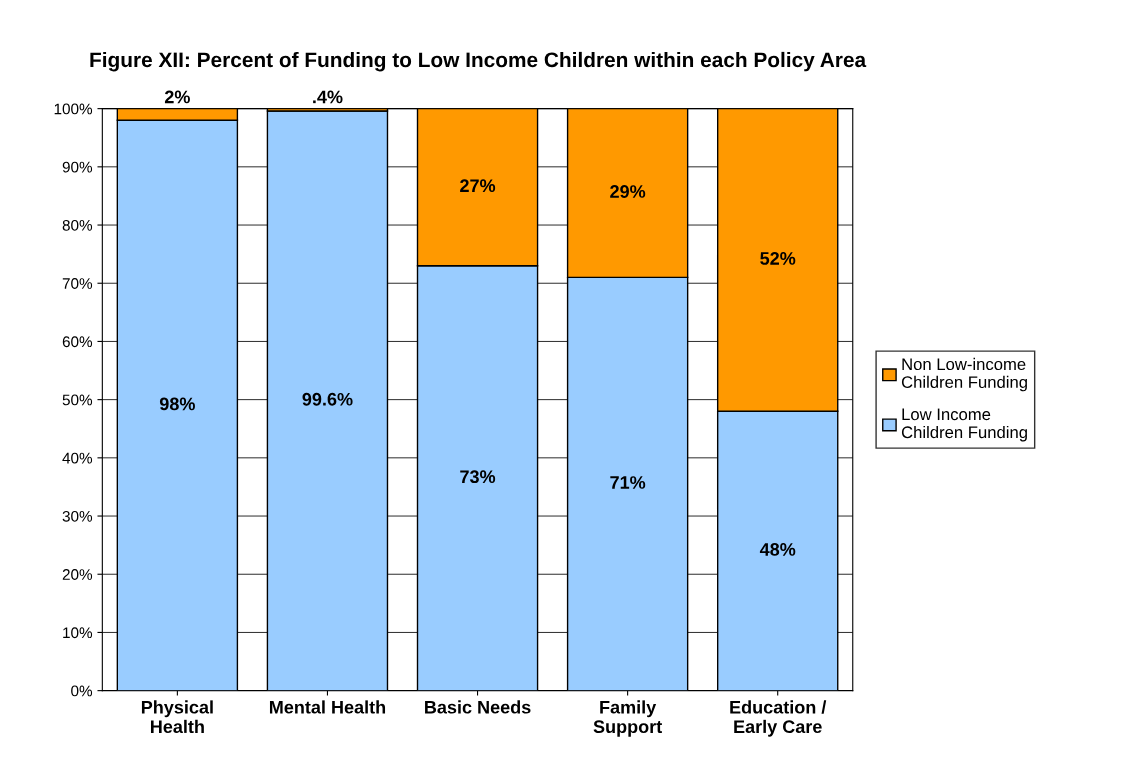  What do you see at coordinates (177, 404) in the screenshot?
I see `data-label: 98%` at bounding box center [177, 404].